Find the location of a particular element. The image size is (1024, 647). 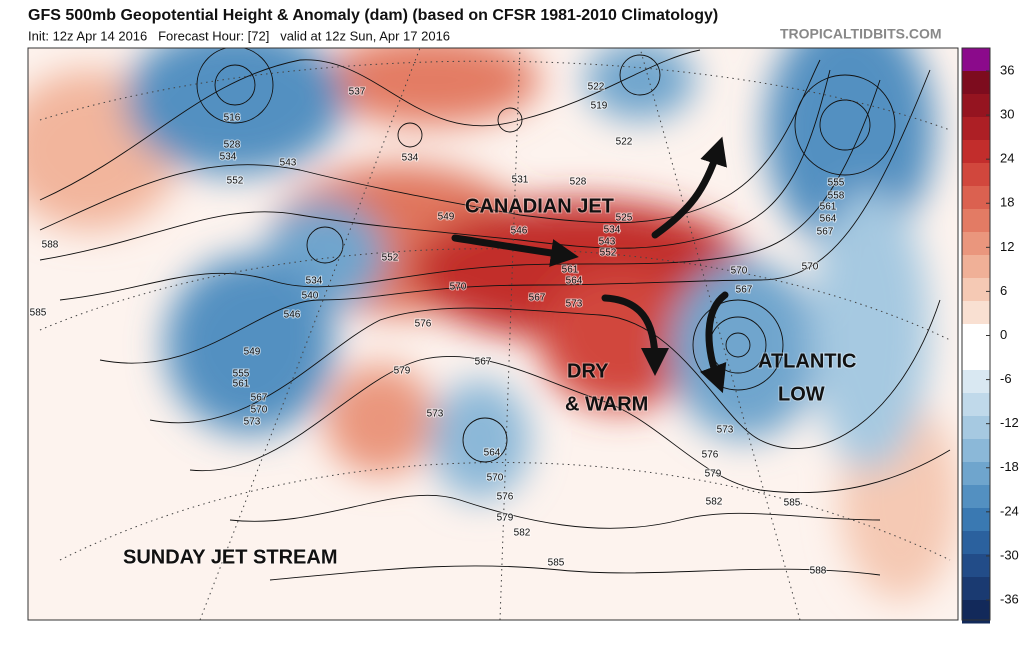

contour-label: 582 is located at coordinates (714, 502).